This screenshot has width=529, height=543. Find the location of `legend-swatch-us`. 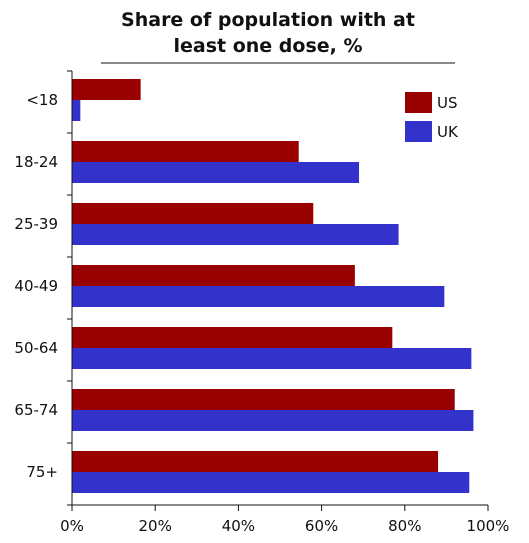

legend-swatch-us is located at coordinates (418, 102).